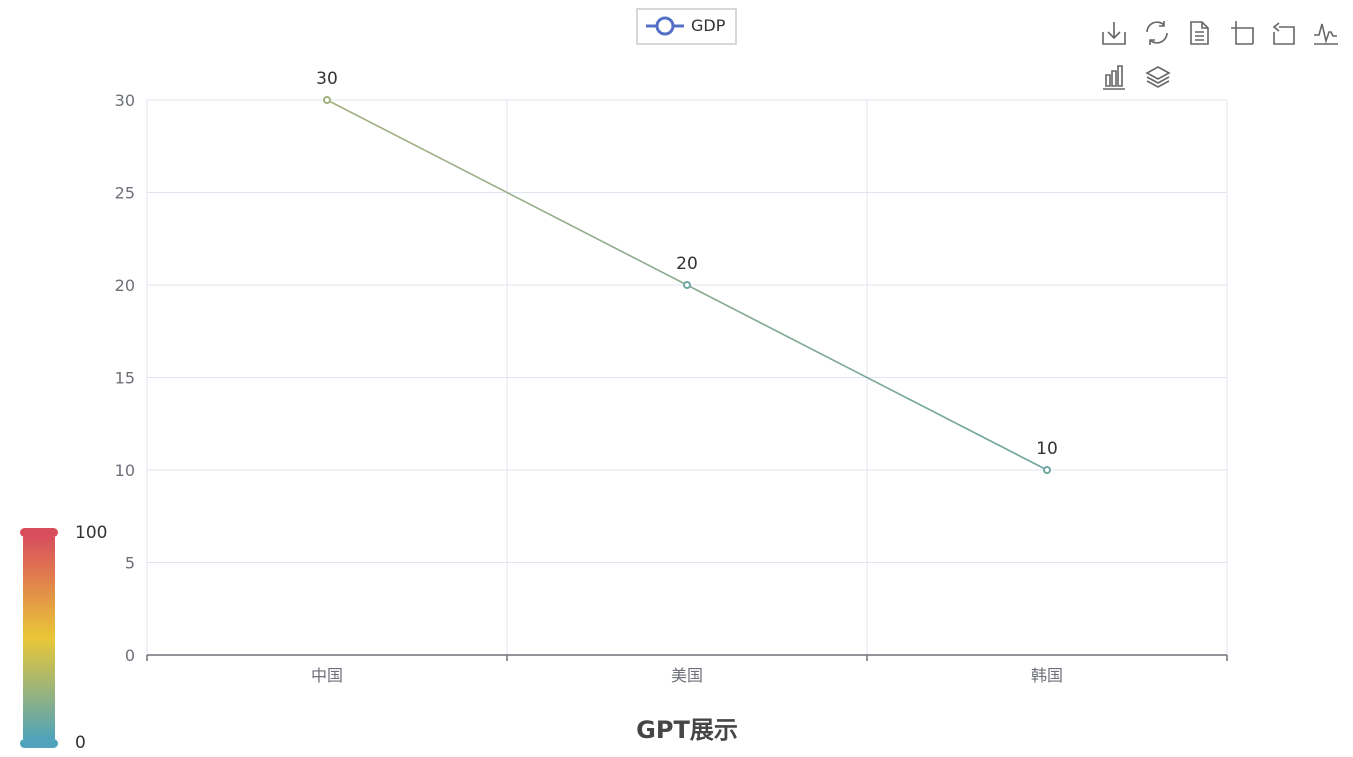 The width and height of the screenshot is (1353, 757). I want to click on visual-map: 100 0, so click(63, 638).